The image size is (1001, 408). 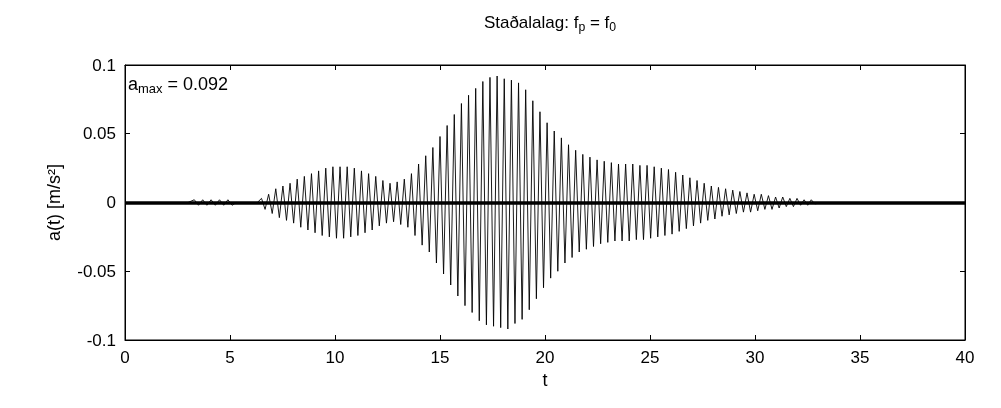 What do you see at coordinates (440, 357) in the screenshot?
I see `x-tick-label: 15` at bounding box center [440, 357].